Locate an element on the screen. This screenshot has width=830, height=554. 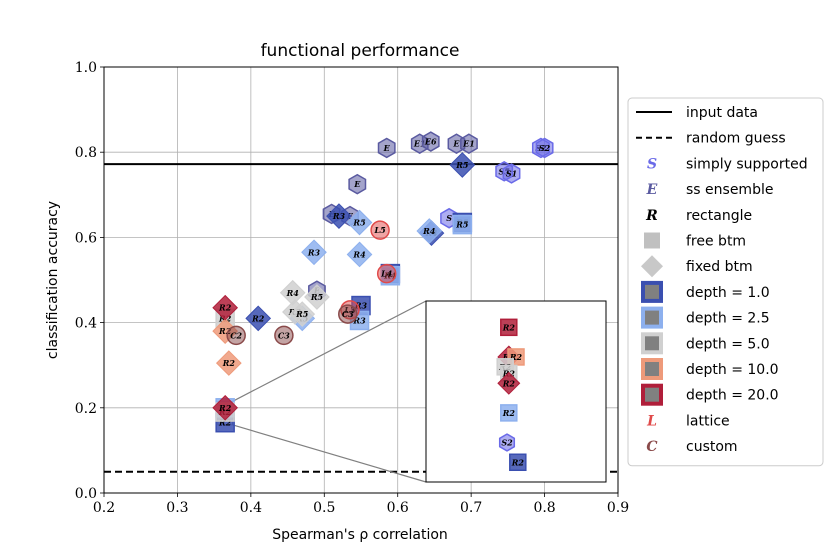
legend-label: simply supported is located at coordinates (747, 164).